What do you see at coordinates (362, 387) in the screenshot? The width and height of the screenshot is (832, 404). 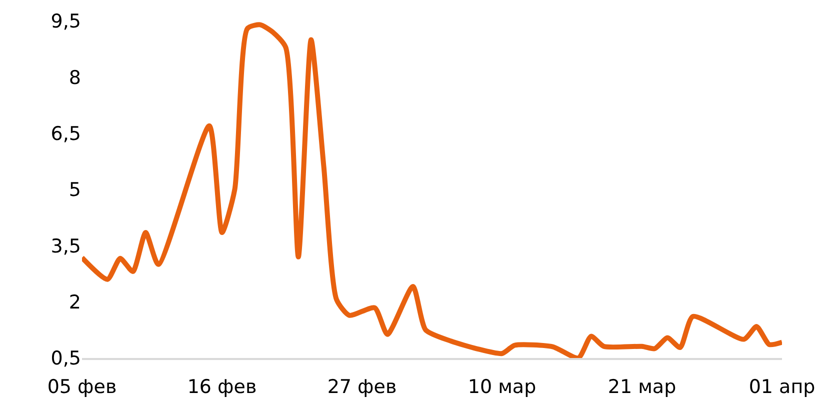 I see `x-tick-label: 27 фев` at bounding box center [362, 387].